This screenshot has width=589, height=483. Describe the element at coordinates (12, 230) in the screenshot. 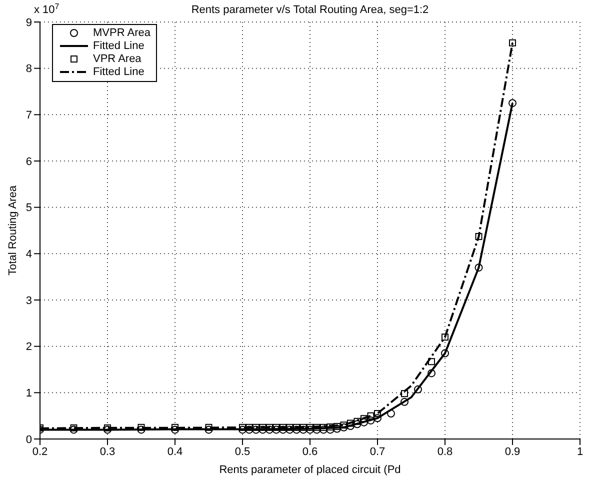

I see `y-axis-title: Total Routing Area` at that location.